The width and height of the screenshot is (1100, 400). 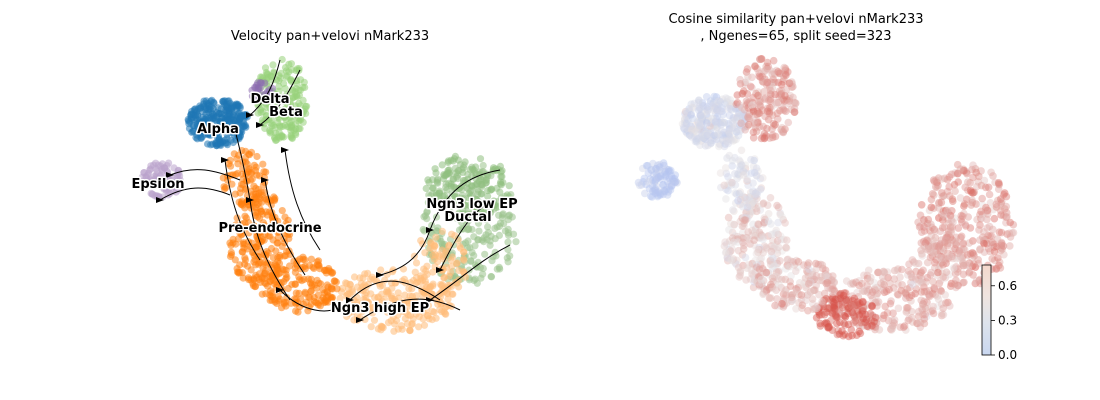 What do you see at coordinates (286, 112) in the screenshot?
I see `cluster-label: Beta` at bounding box center [286, 112].